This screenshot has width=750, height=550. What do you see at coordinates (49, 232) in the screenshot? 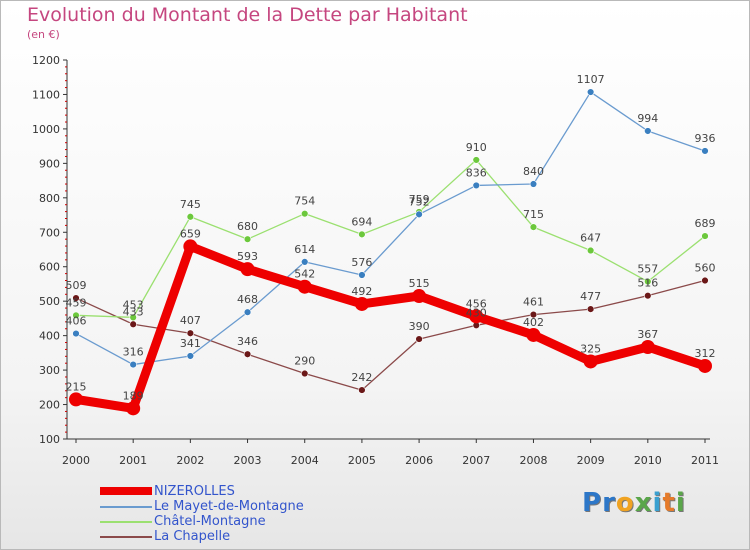
I see `y-tick-label: 700` at bounding box center [49, 232].